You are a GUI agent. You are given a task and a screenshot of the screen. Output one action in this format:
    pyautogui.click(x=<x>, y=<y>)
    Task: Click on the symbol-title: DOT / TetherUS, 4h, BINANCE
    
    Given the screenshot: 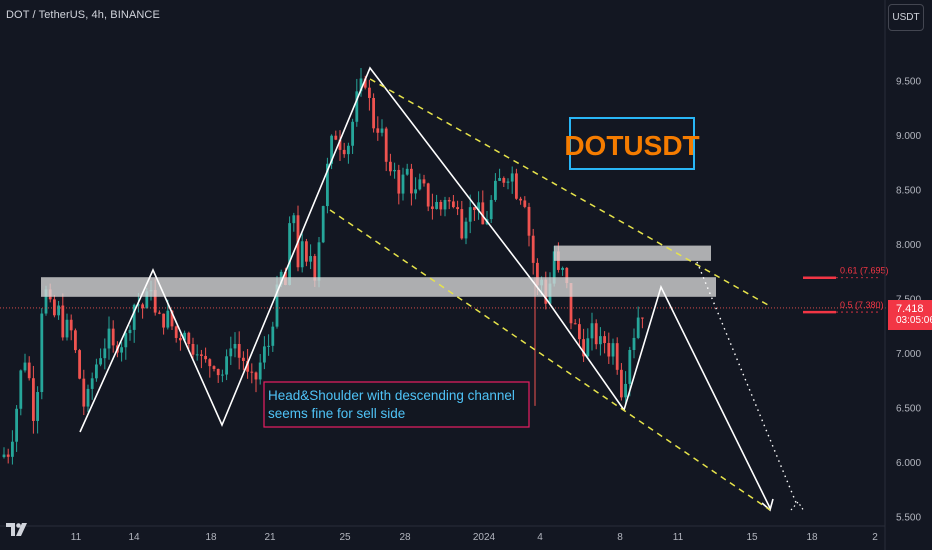 What is the action you would take?
    pyautogui.click(x=83, y=15)
    